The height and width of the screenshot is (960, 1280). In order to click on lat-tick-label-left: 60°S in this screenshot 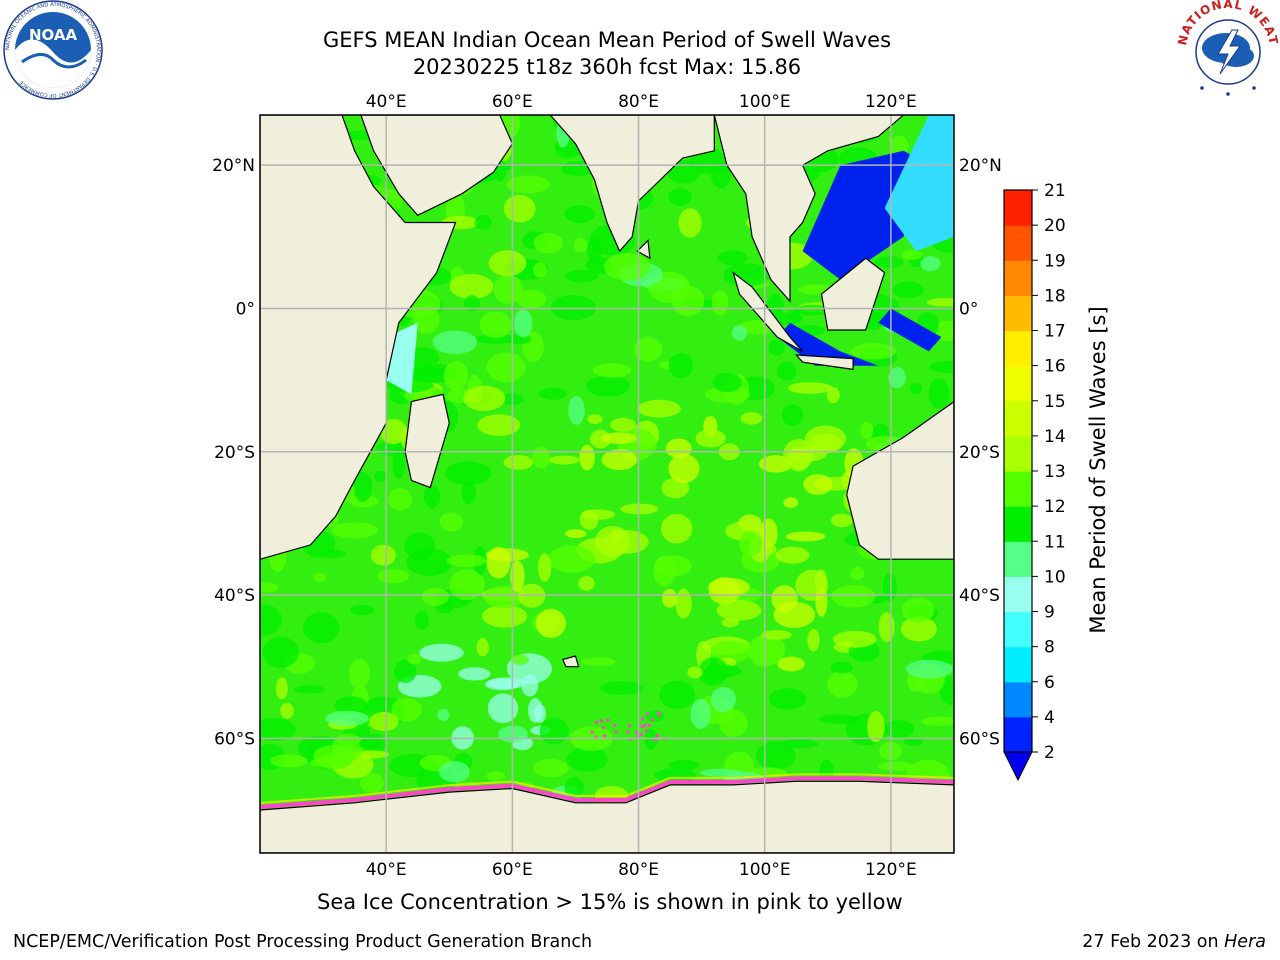, I will do `click(234, 739)`.